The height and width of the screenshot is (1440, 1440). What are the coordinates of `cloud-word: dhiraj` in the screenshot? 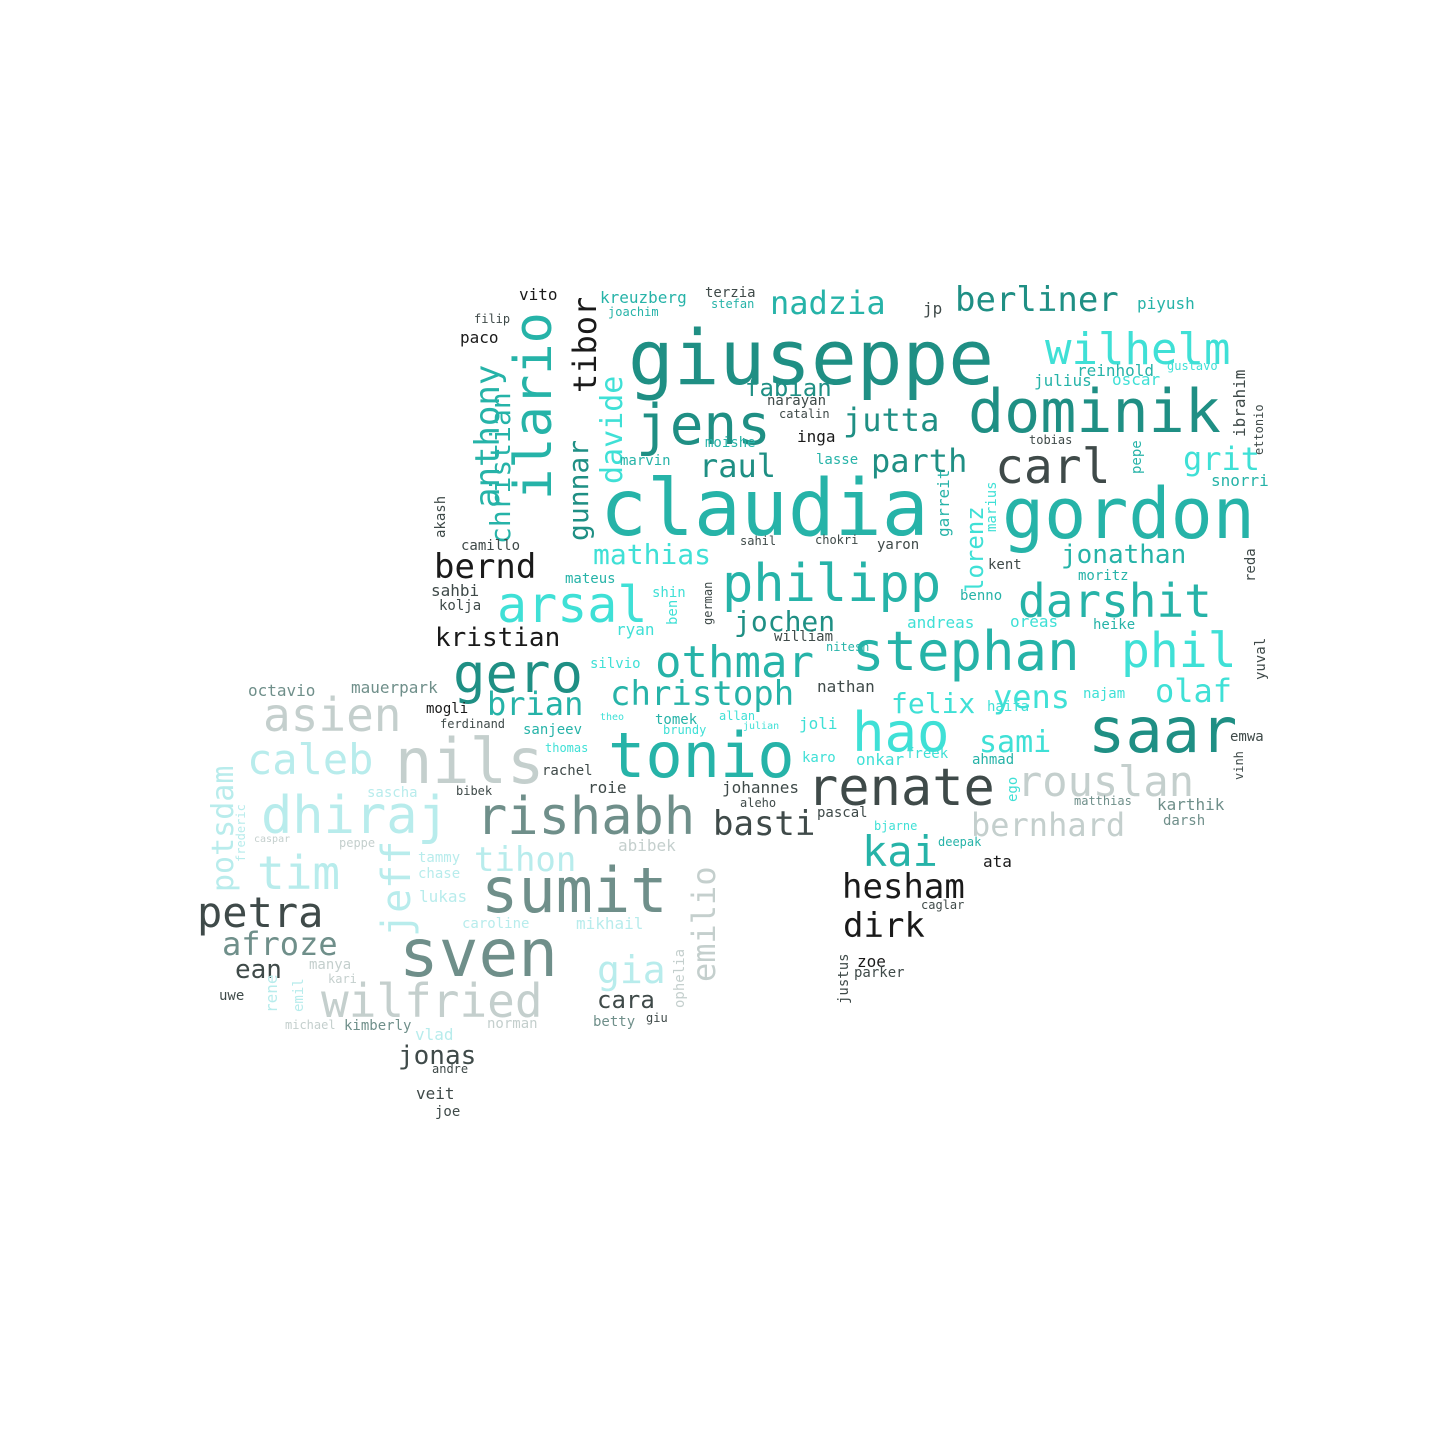 It's located at (355, 816).